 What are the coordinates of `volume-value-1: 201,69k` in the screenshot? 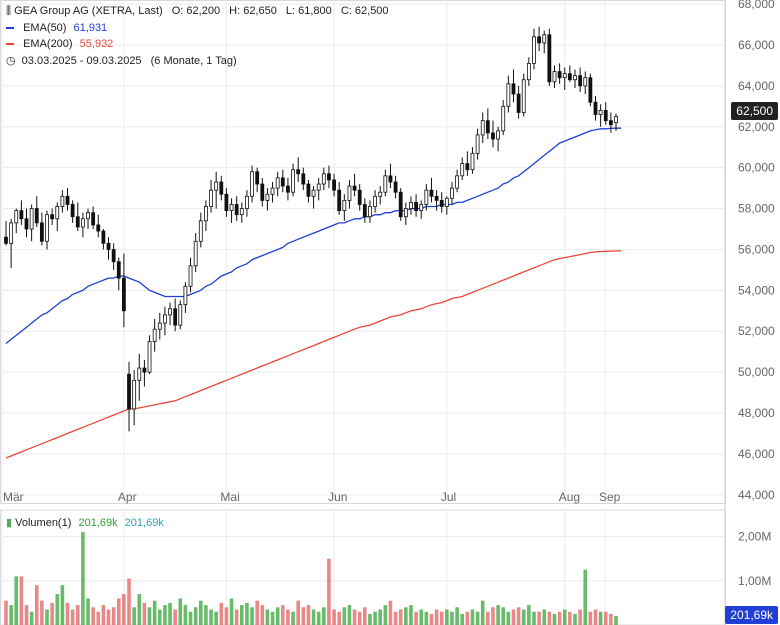 It's located at (98, 523).